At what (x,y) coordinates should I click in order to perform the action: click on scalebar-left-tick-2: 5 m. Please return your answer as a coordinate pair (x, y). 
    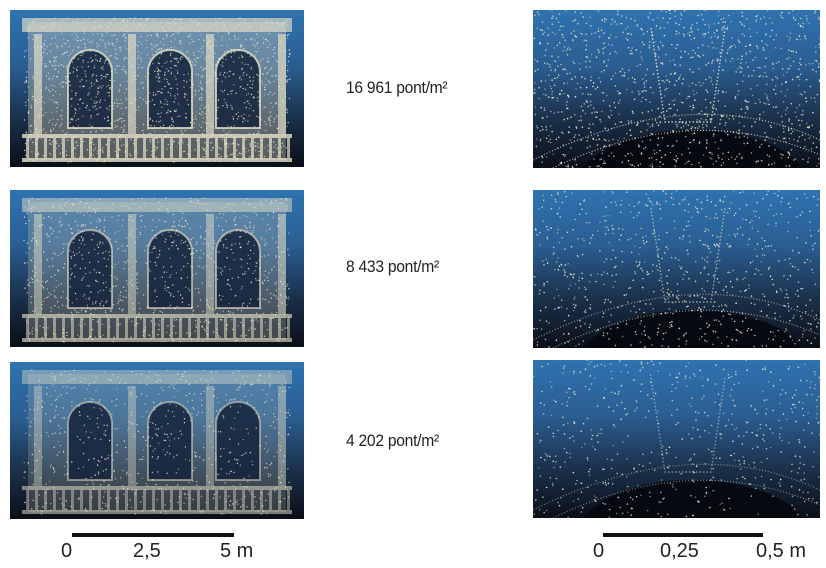
    Looking at the image, I should click on (237, 551).